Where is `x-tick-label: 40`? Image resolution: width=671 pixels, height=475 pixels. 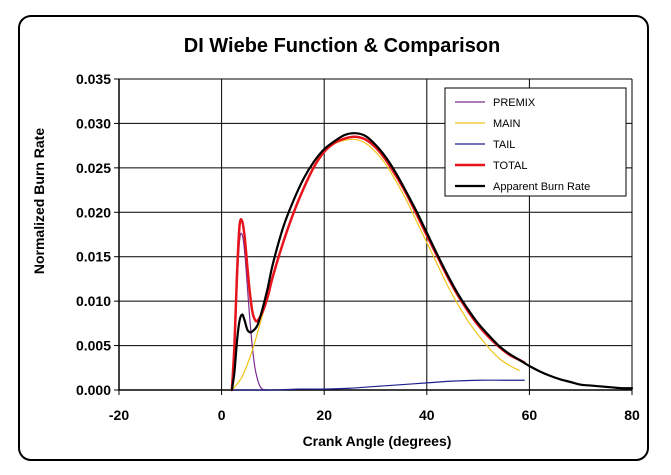
x-tick-label: 40 is located at coordinates (427, 415).